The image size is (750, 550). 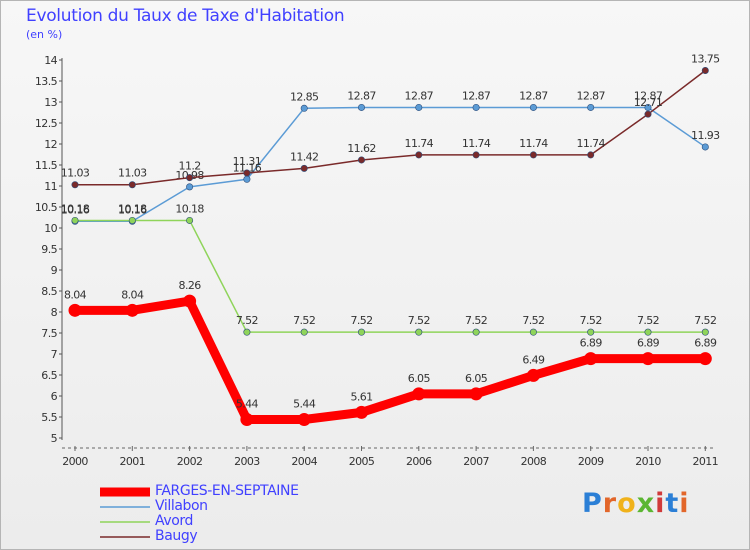 What do you see at coordinates (361, 148) in the screenshot?
I see `data-label-baugy: 11.62` at bounding box center [361, 148].